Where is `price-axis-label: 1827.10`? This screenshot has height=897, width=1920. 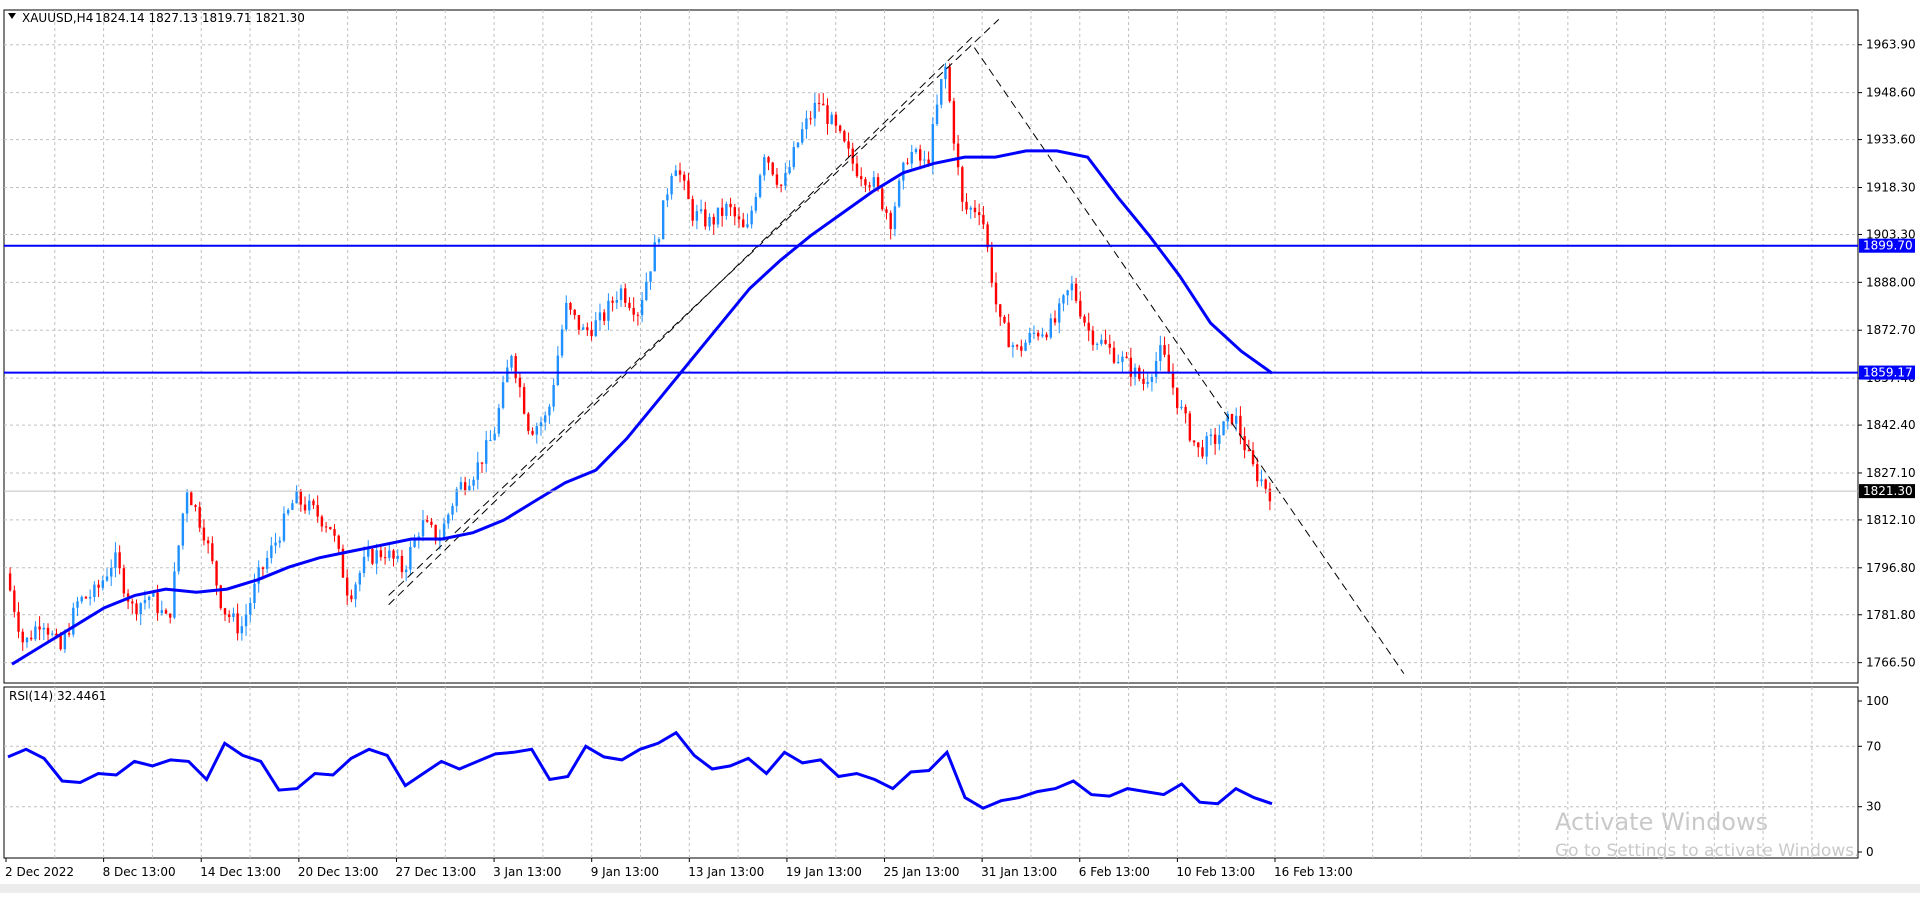
price-axis-label: 1827.10 is located at coordinates (1891, 473).